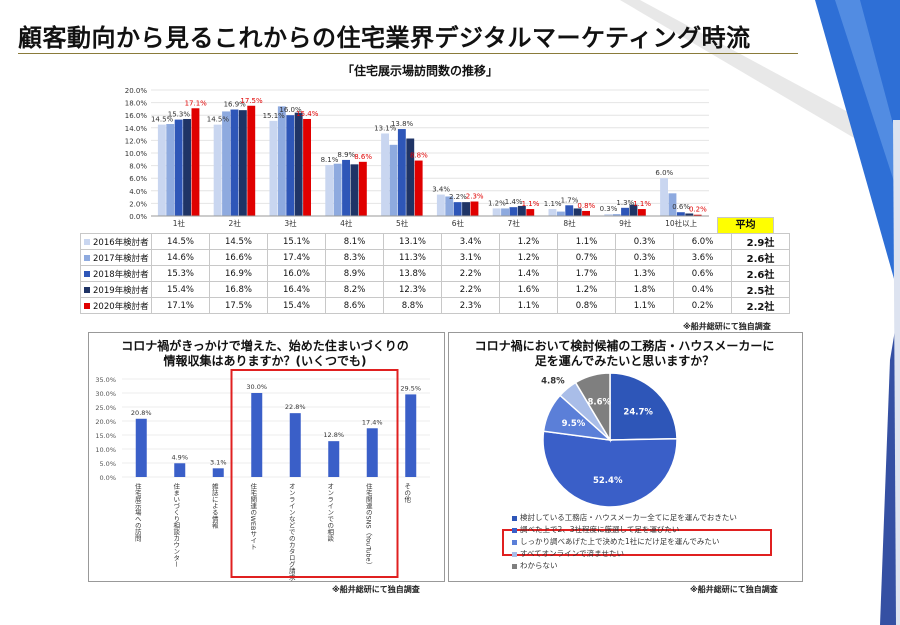 The image size is (900, 625). Describe the element at coordinates (572, 553) in the screenshot. I see `pie-legend-label: すべてオンラインで済ませたい` at that location.